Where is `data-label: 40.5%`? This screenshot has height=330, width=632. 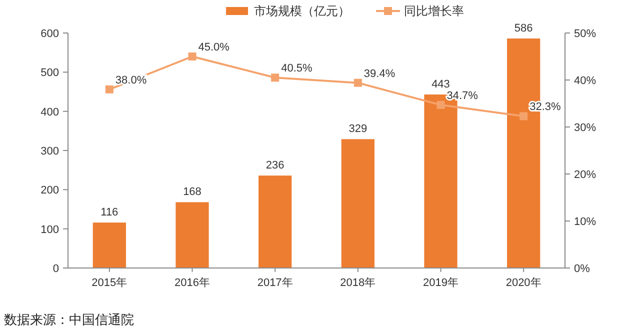 data-label: 40.5% is located at coordinates (296, 68).